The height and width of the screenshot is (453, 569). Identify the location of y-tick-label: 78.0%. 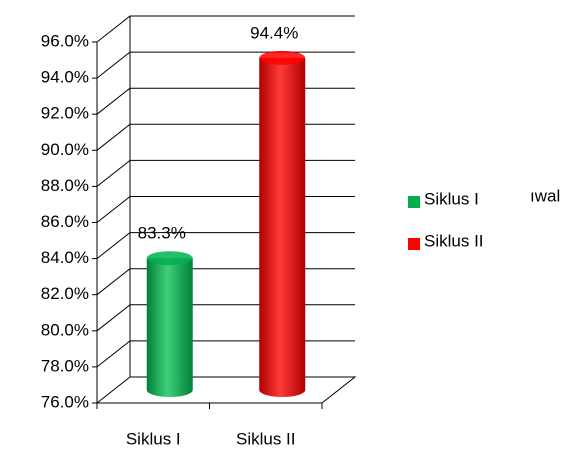
(65, 365).